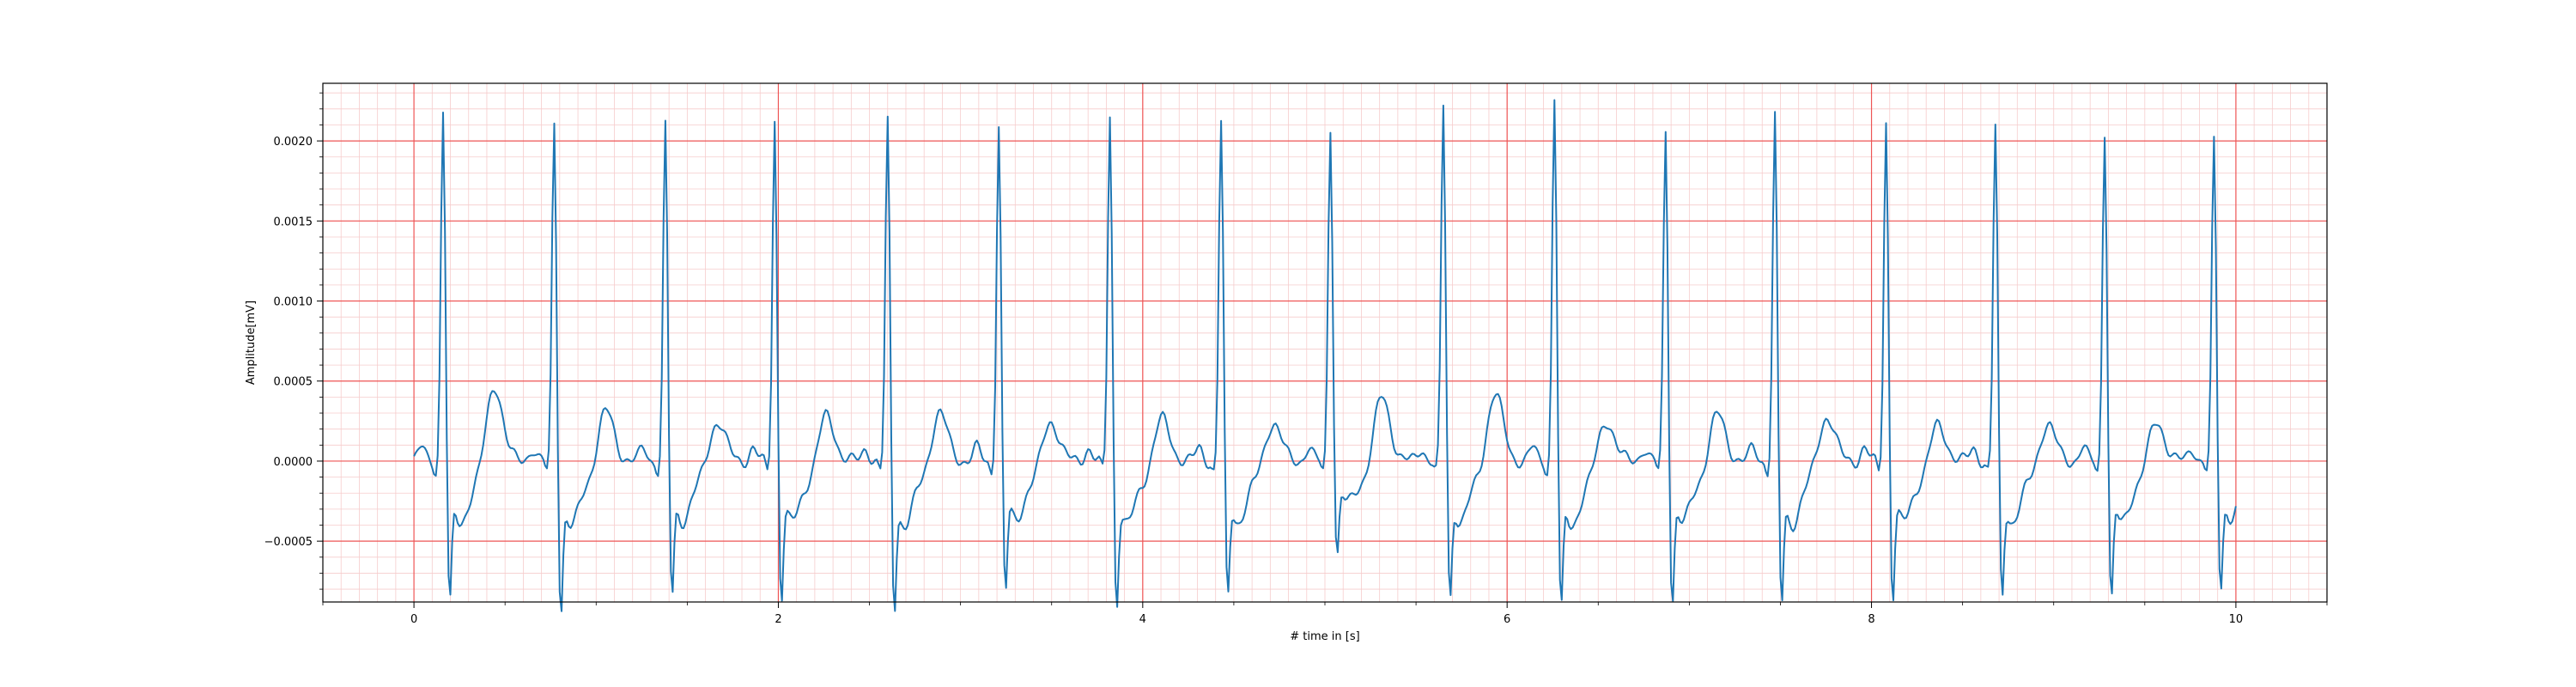 The image size is (2576, 687). Describe the element at coordinates (251, 343) in the screenshot. I see `y-axis-label: Amplitude[mV]` at that location.